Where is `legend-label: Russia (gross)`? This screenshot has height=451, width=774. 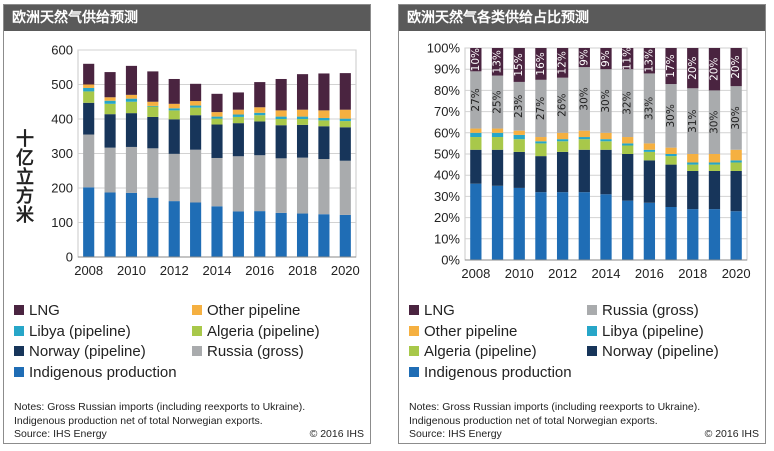 legend-label: Russia (gross) is located at coordinates (650, 310).